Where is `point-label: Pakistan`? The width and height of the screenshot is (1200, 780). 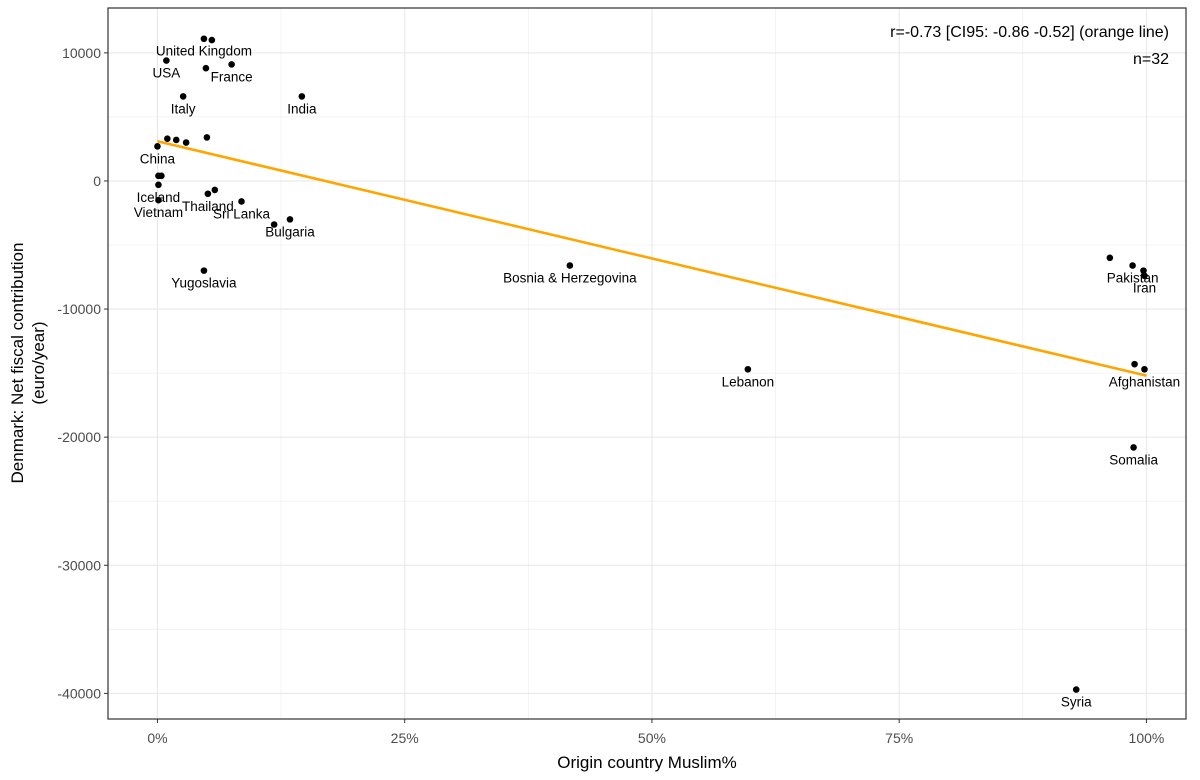
point-label: Pakistan is located at coordinates (1133, 277).